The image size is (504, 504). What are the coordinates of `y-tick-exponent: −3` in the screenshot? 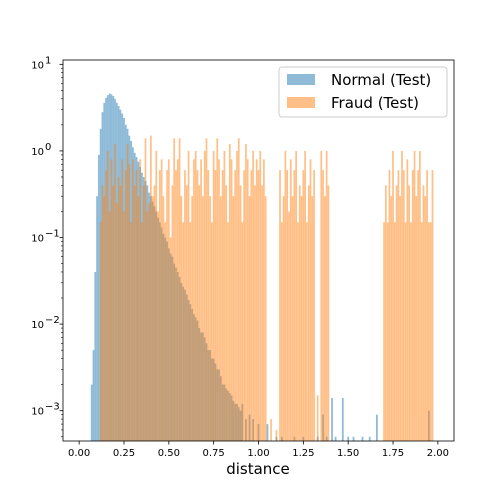 It's located at (52, 407).